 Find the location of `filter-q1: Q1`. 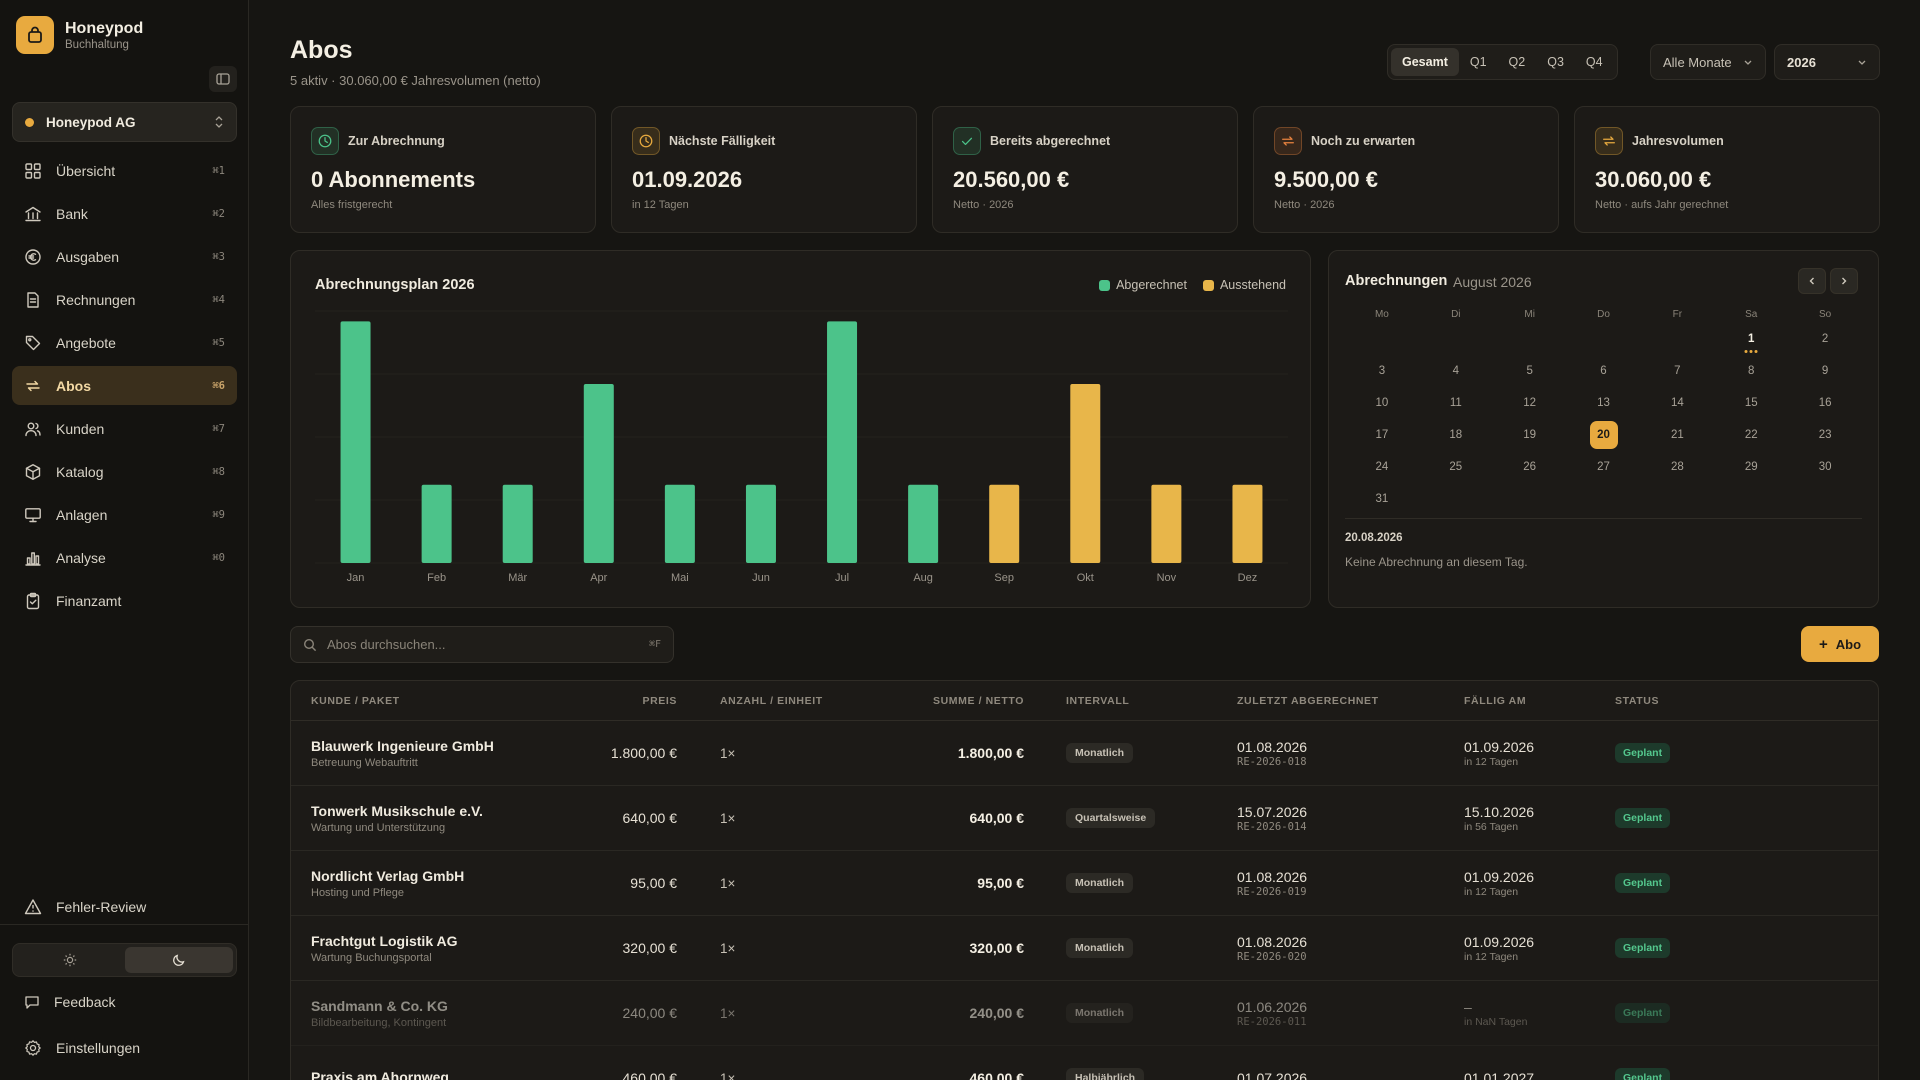

filter-q1: Q1 is located at coordinates (1478, 62).